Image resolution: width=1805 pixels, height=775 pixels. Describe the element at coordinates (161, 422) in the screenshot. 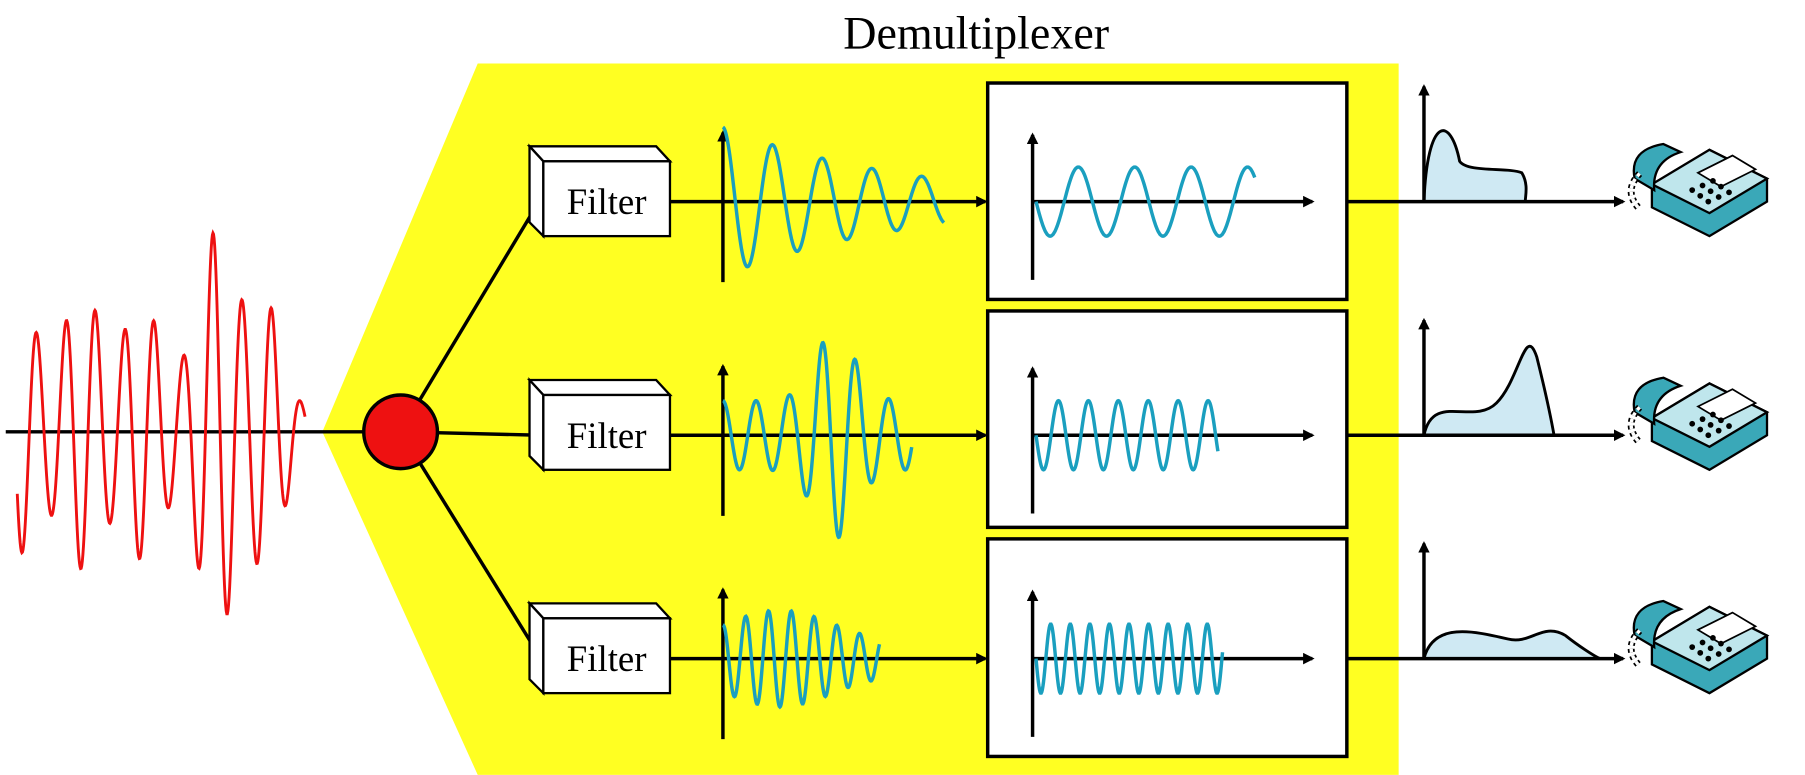

I see `input-signal` at that location.